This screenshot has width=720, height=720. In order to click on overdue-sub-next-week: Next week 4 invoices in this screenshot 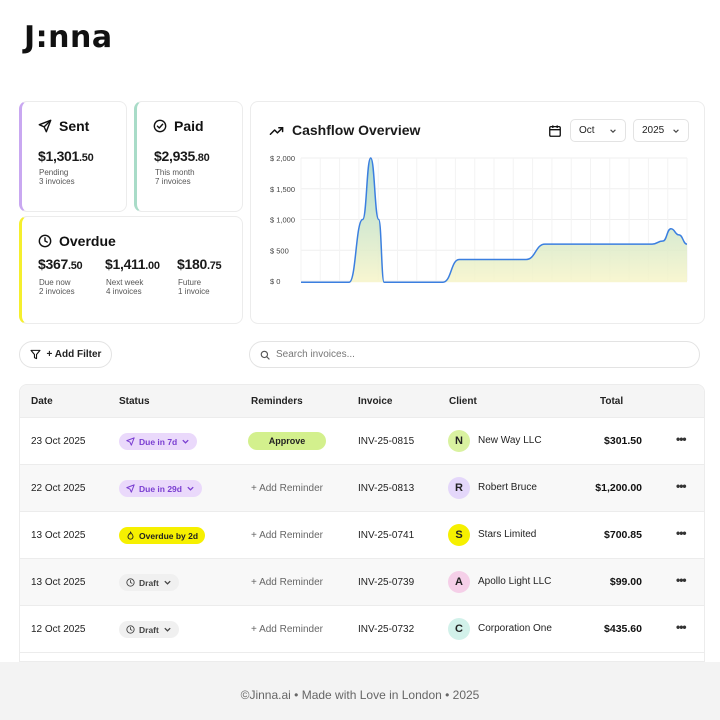, I will do `click(125, 287)`.